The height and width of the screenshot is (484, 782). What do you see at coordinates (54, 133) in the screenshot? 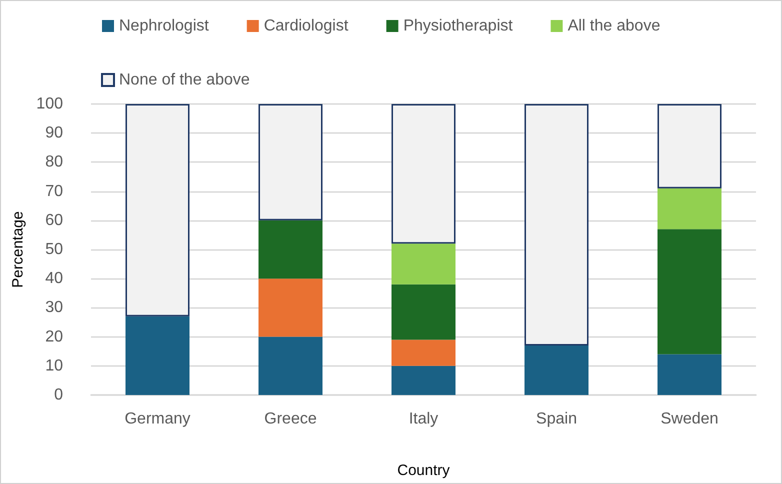
I see `y-tick-label: 90` at bounding box center [54, 133].